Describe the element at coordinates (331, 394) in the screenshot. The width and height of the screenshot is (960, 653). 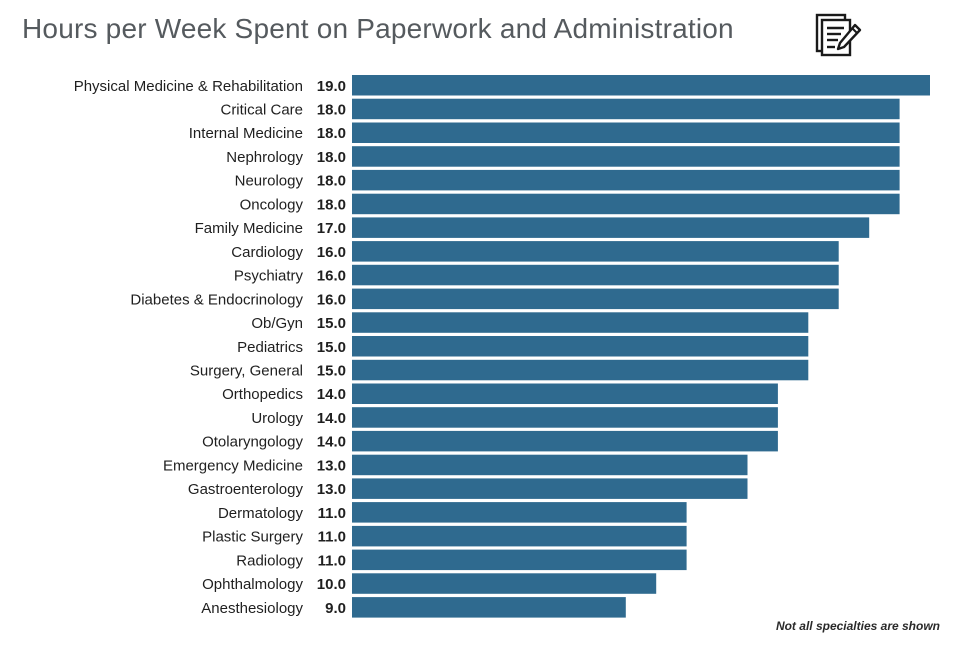
I see `value-label-orthopedics: 14.0` at that location.